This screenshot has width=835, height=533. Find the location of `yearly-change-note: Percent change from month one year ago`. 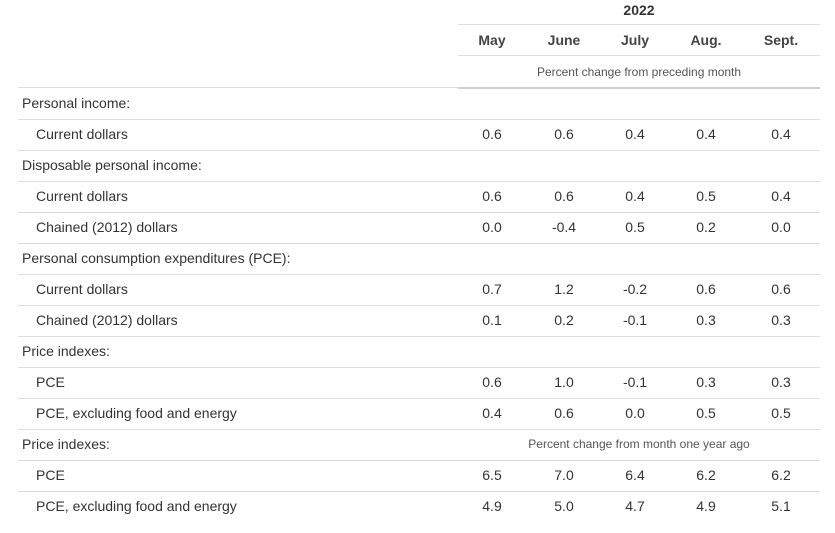

yearly-change-note: Percent change from month one year ago is located at coordinates (639, 444).